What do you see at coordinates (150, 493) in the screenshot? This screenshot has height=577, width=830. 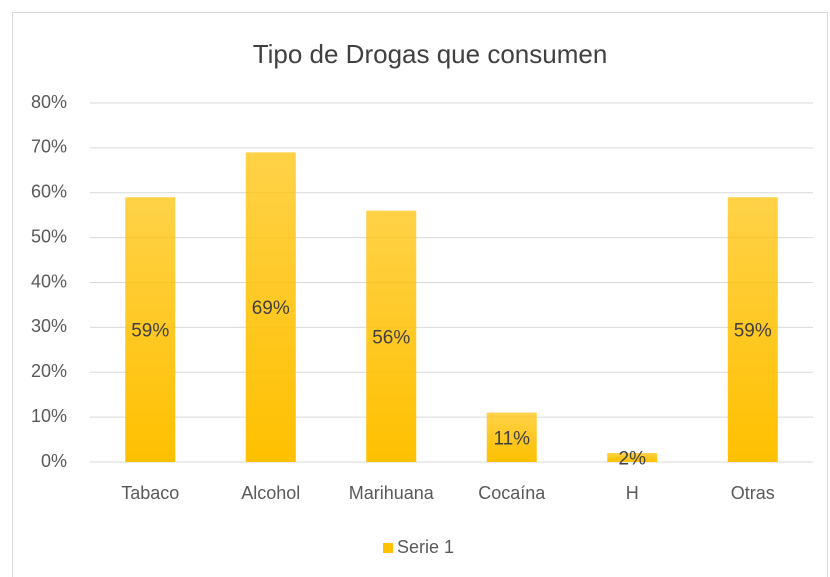 I see `x-tick-label: Tabaco` at bounding box center [150, 493].